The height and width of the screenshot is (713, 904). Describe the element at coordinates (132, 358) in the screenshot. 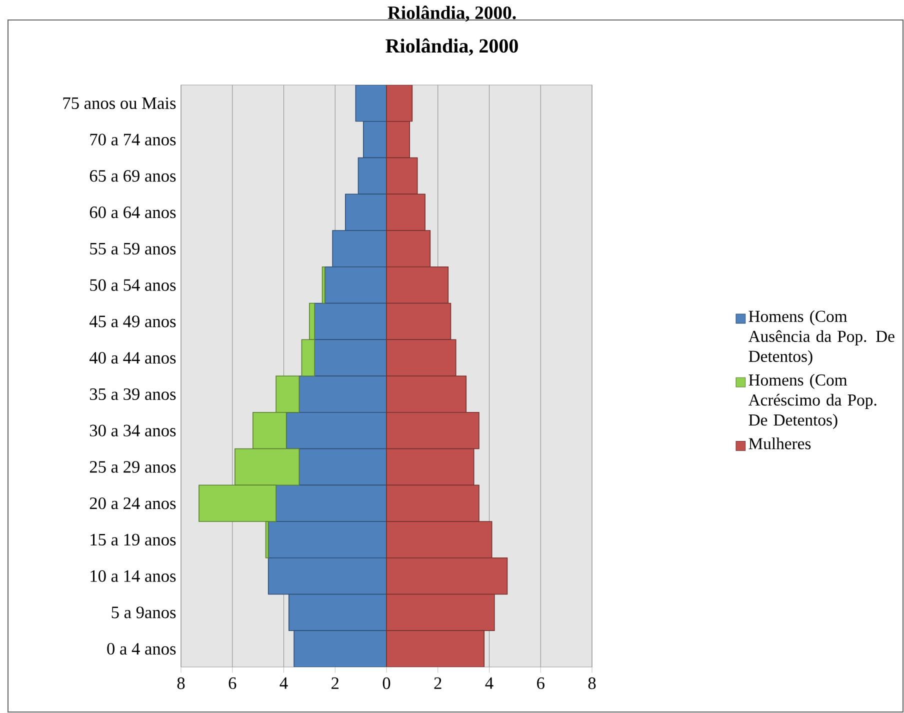

I see `y-tick-label: 40 a 44 anos` at that location.